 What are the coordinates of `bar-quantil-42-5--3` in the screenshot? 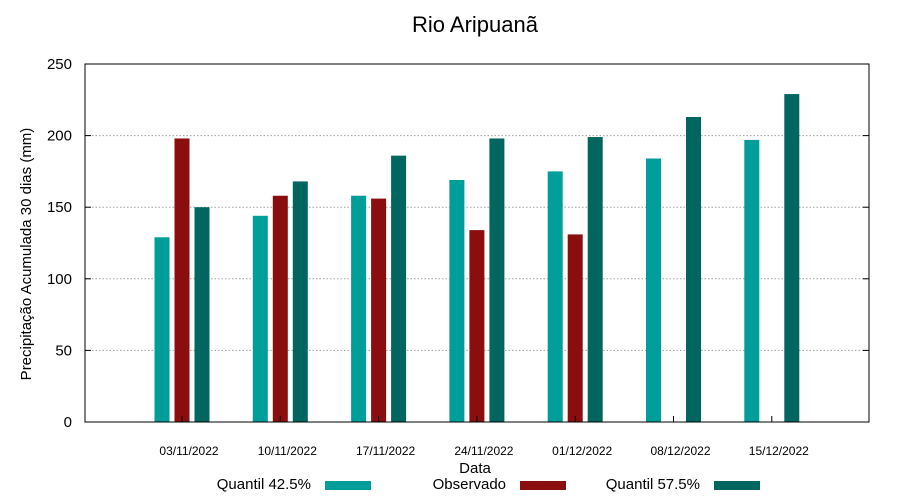 It's located at (457, 300).